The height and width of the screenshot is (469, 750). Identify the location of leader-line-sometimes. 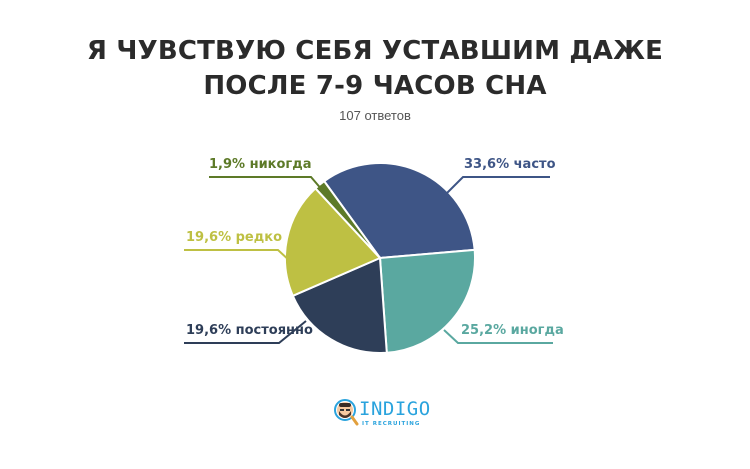
(498, 336).